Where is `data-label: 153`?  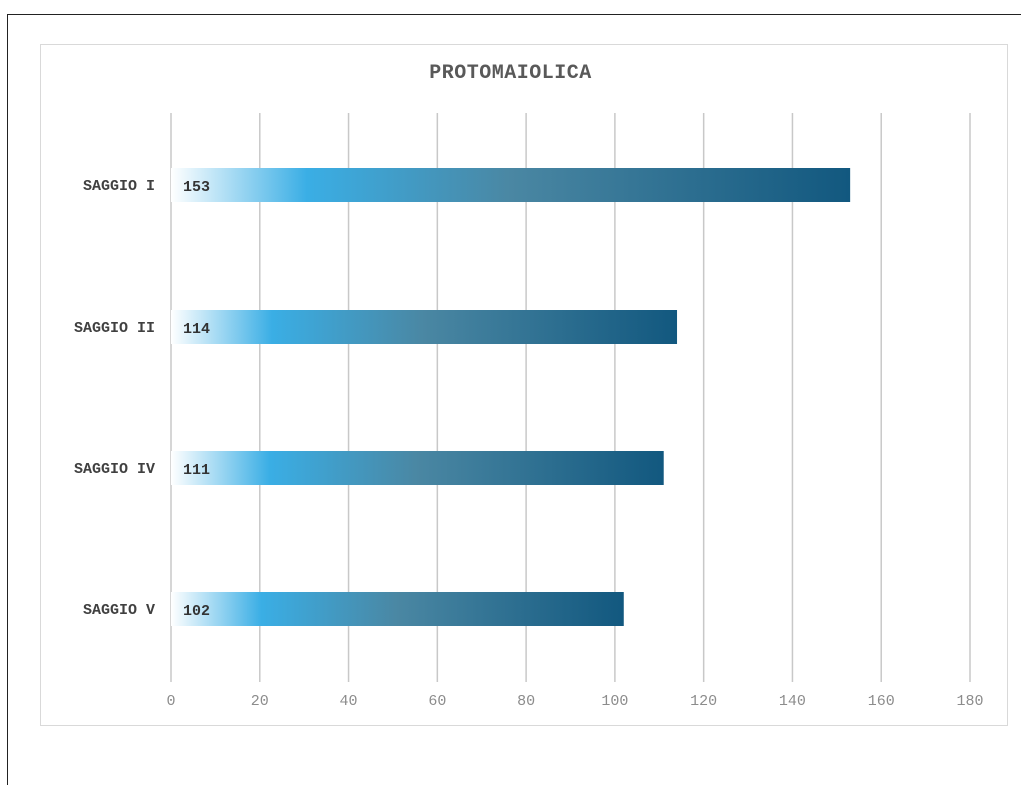
data-label: 153 is located at coordinates (196, 187).